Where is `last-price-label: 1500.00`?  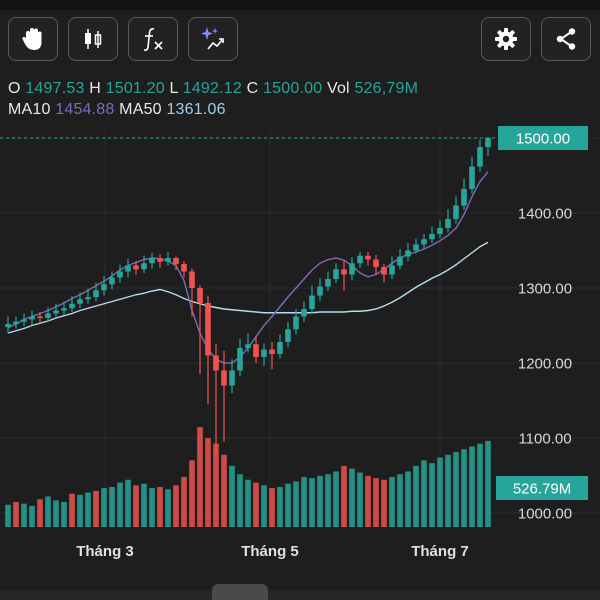
last-price-label: 1500.00 is located at coordinates (543, 139).